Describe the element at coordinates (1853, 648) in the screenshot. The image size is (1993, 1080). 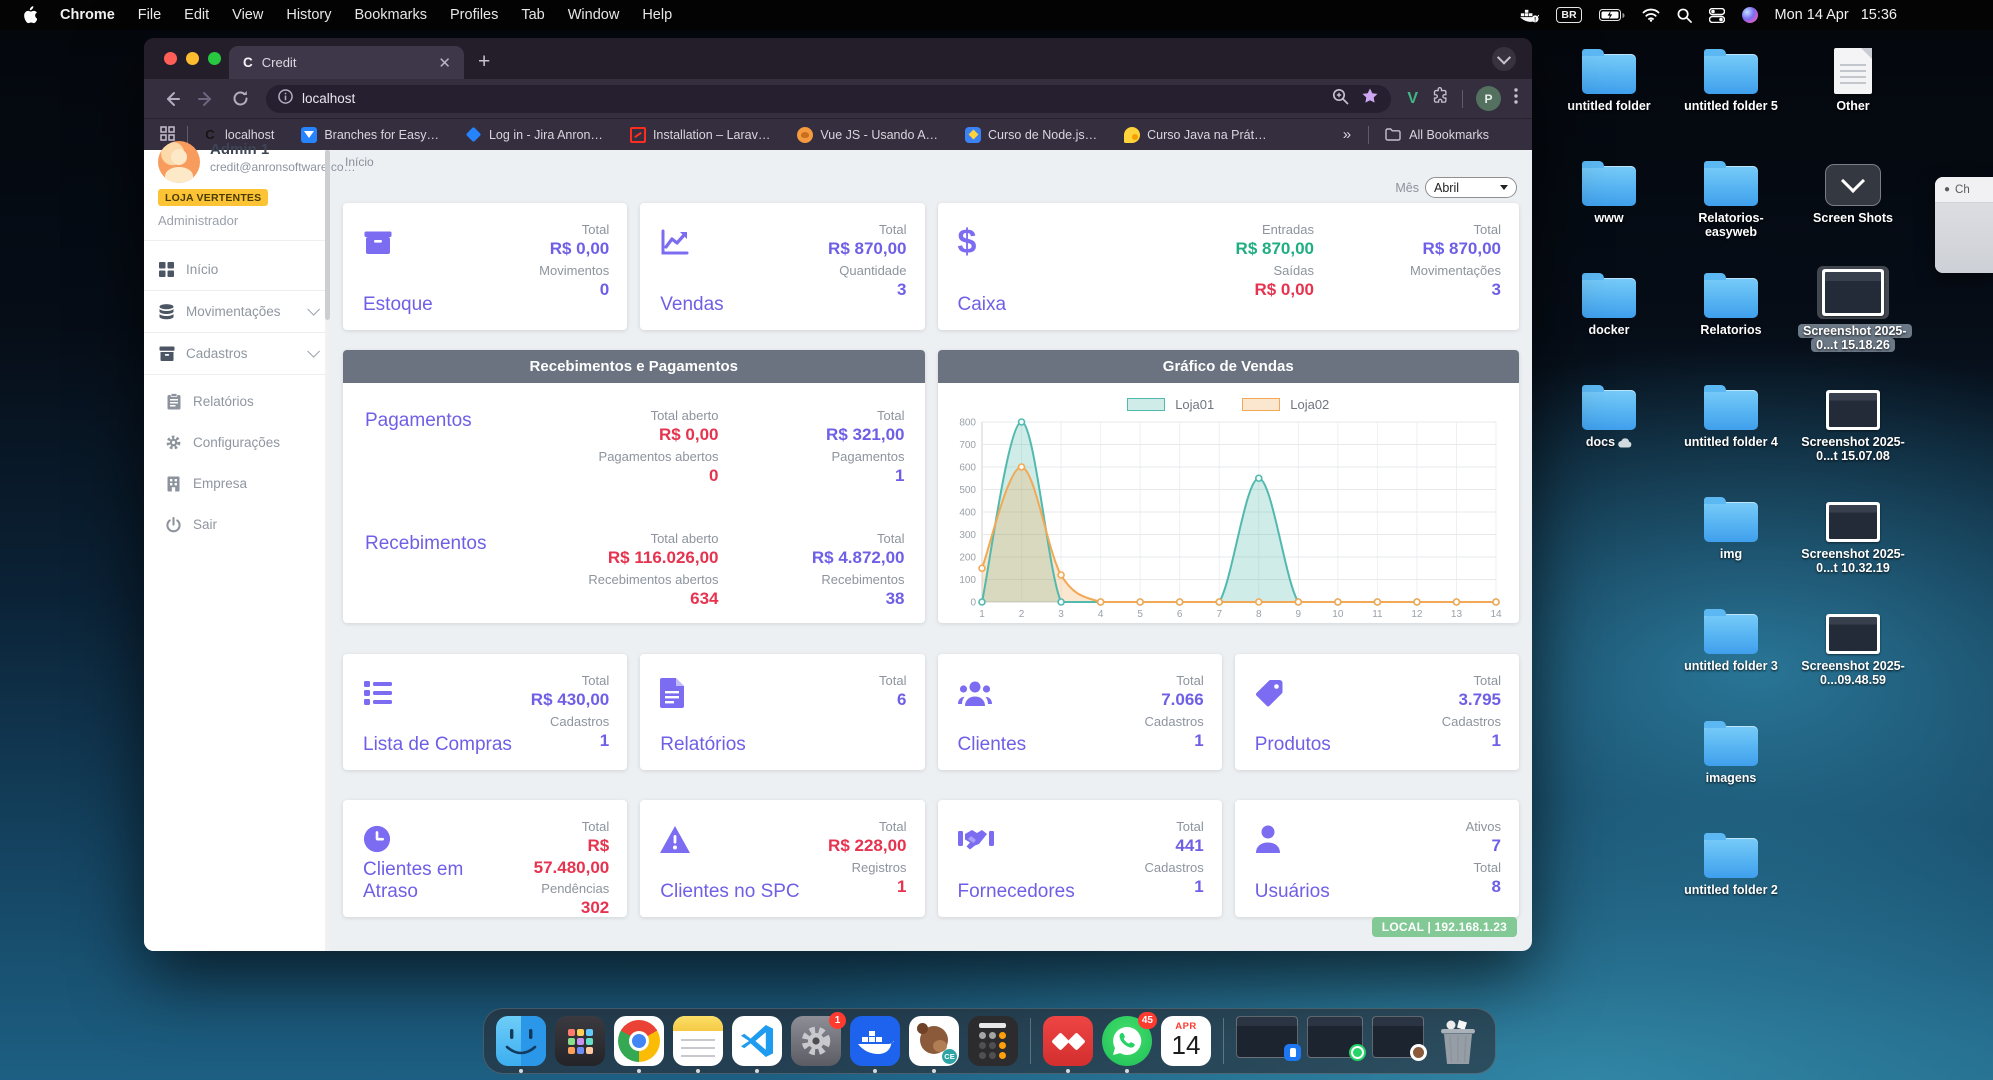
I see `desktop-icon-screenshot-4: Screenshot 2025-0...09.48.59` at that location.